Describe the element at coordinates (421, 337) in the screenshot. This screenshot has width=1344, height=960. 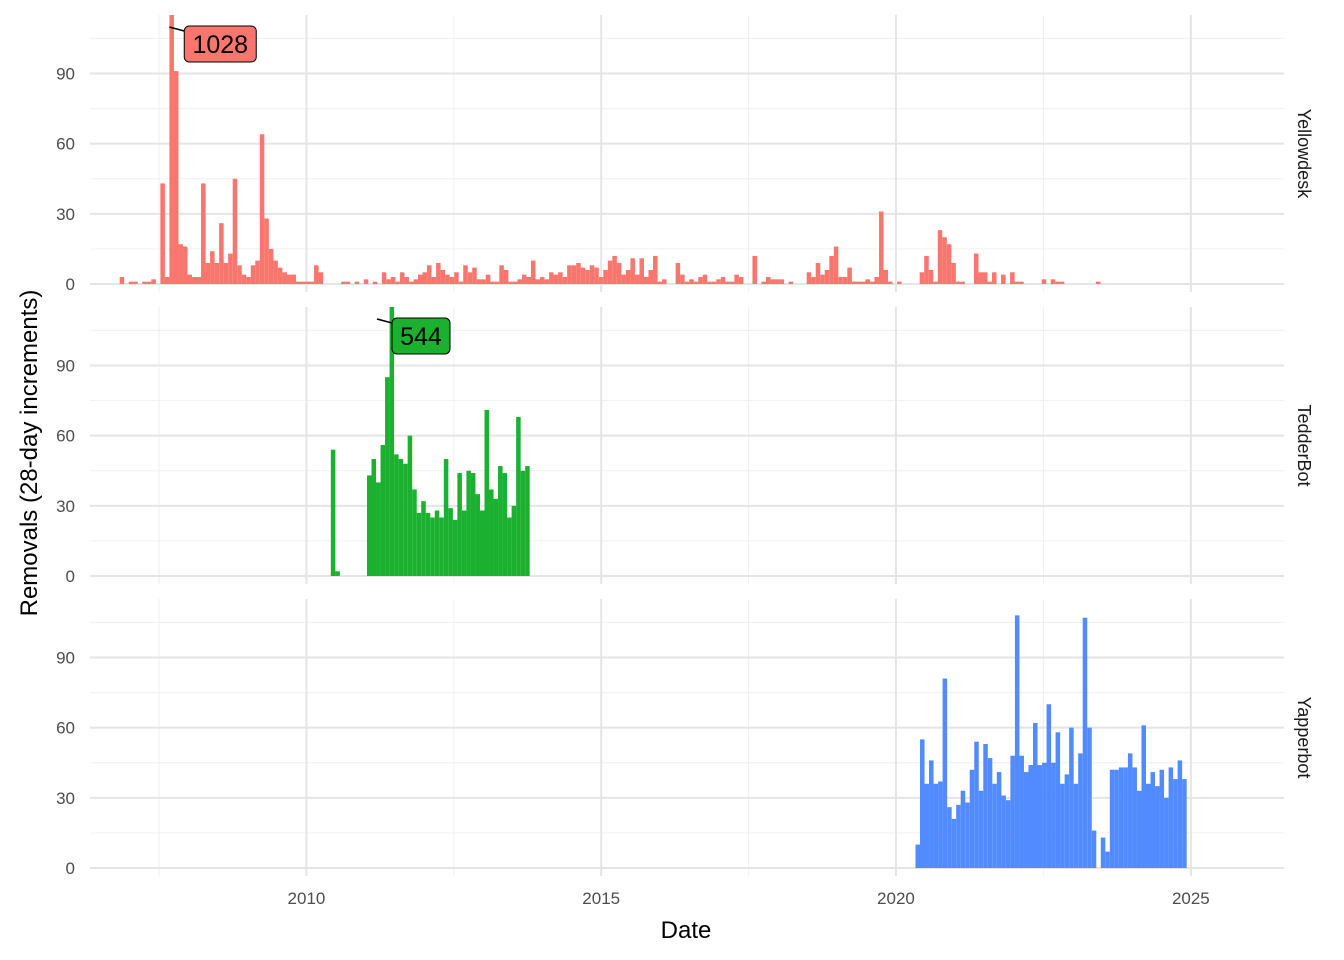
I see `peak-callout-label: 544` at that location.